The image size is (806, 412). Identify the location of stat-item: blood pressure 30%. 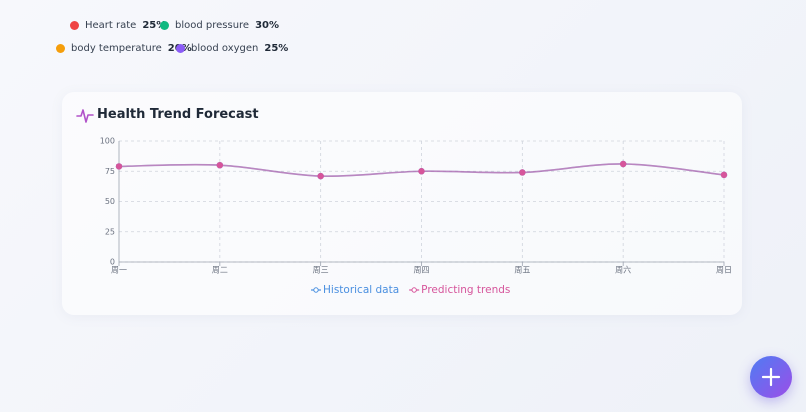
(219, 25).